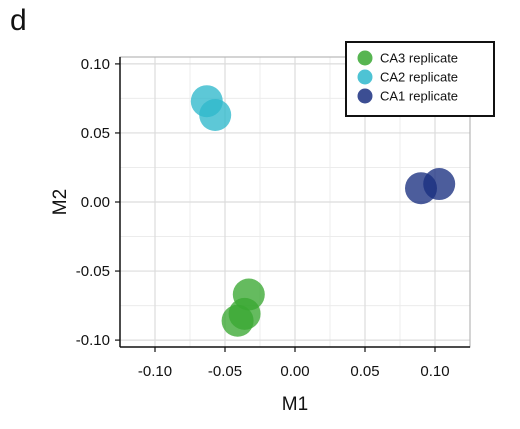 This screenshot has width=520, height=429. I want to click on y-tick-label: 0.05, so click(95, 133).